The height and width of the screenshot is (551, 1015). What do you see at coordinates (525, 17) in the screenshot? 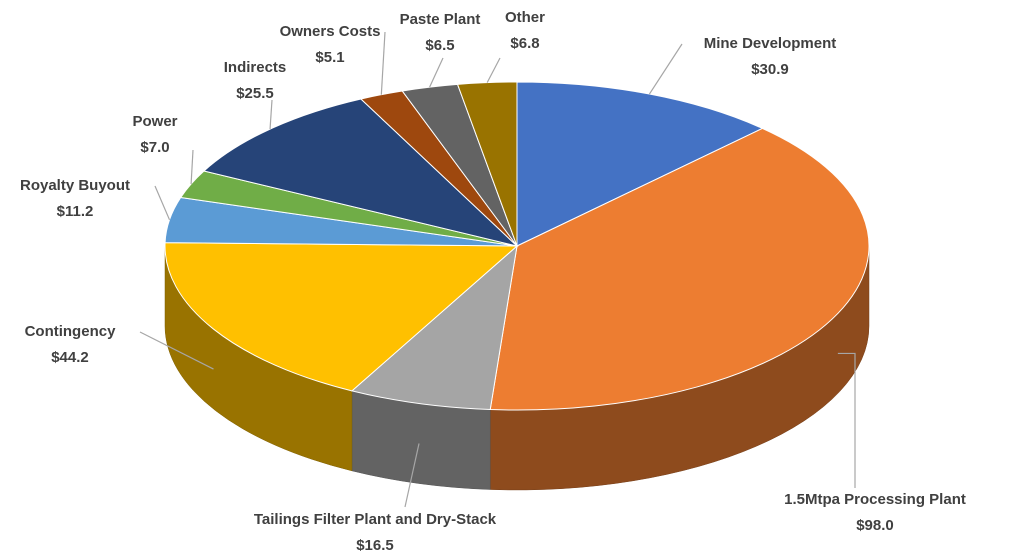
I see `category-label: Other` at bounding box center [525, 17].